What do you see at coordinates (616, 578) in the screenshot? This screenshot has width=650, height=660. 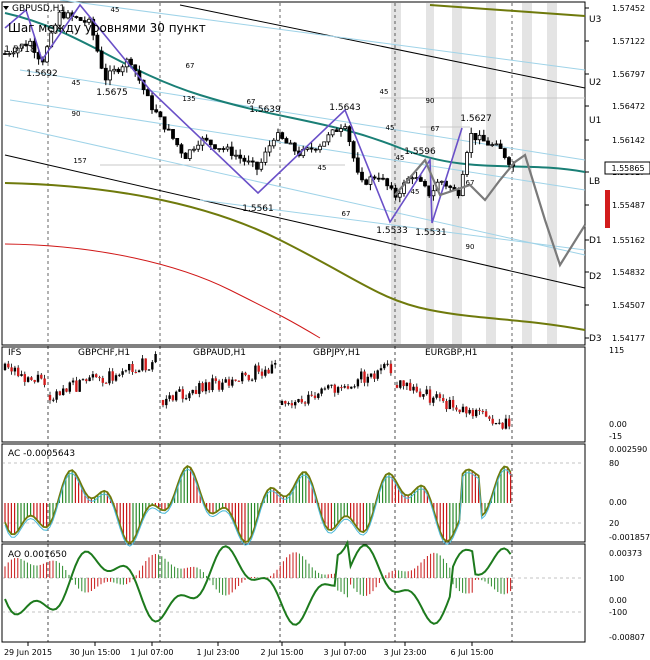 I see `ao-scale-label: 100` at bounding box center [616, 578].